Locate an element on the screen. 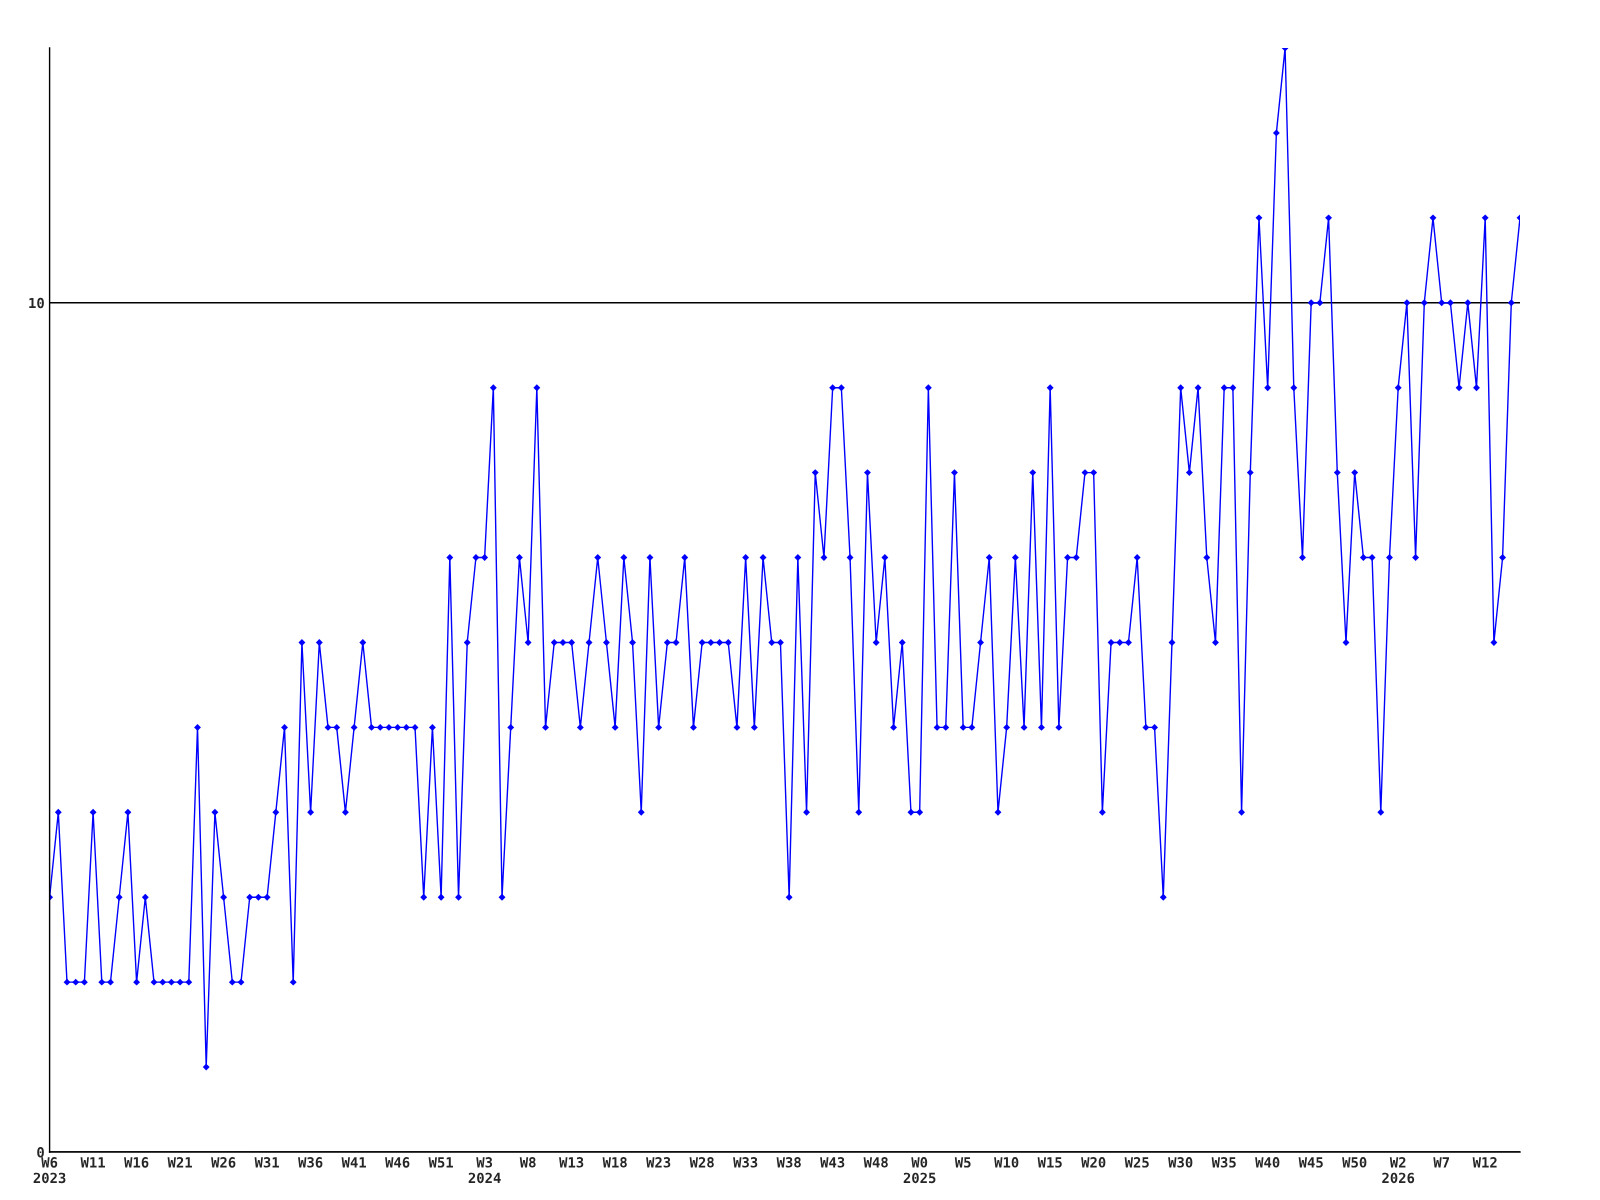  x-tick-label: W31 is located at coordinates (266, 1162).